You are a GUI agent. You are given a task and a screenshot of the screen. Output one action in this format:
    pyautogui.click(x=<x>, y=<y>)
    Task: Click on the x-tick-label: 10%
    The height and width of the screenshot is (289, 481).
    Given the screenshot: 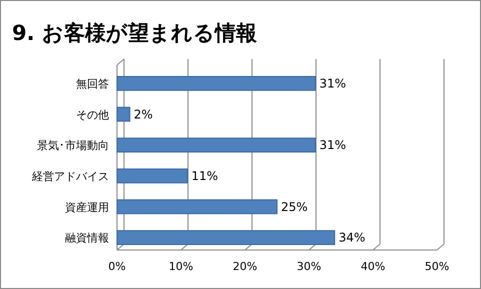 What is the action you would take?
    pyautogui.click(x=181, y=266)
    